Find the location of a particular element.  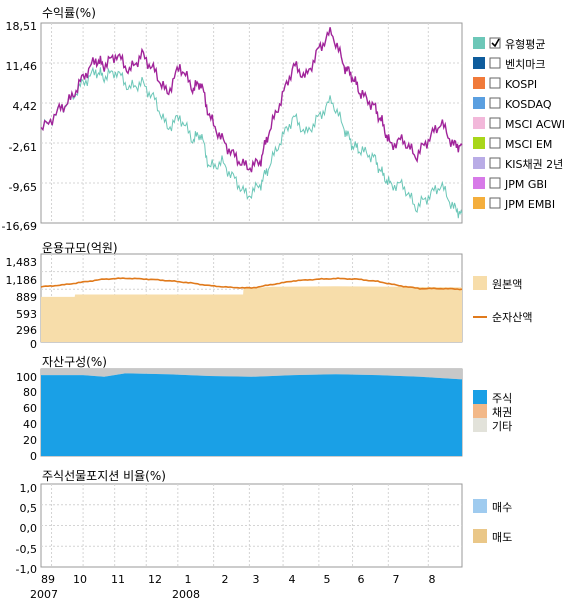

legend-item: JPM GBI is located at coordinates (510, 184).